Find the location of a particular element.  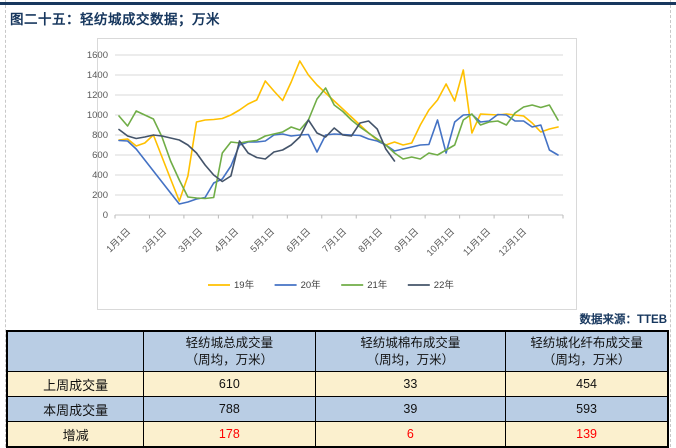

header-cell-empty is located at coordinates (75, 351).